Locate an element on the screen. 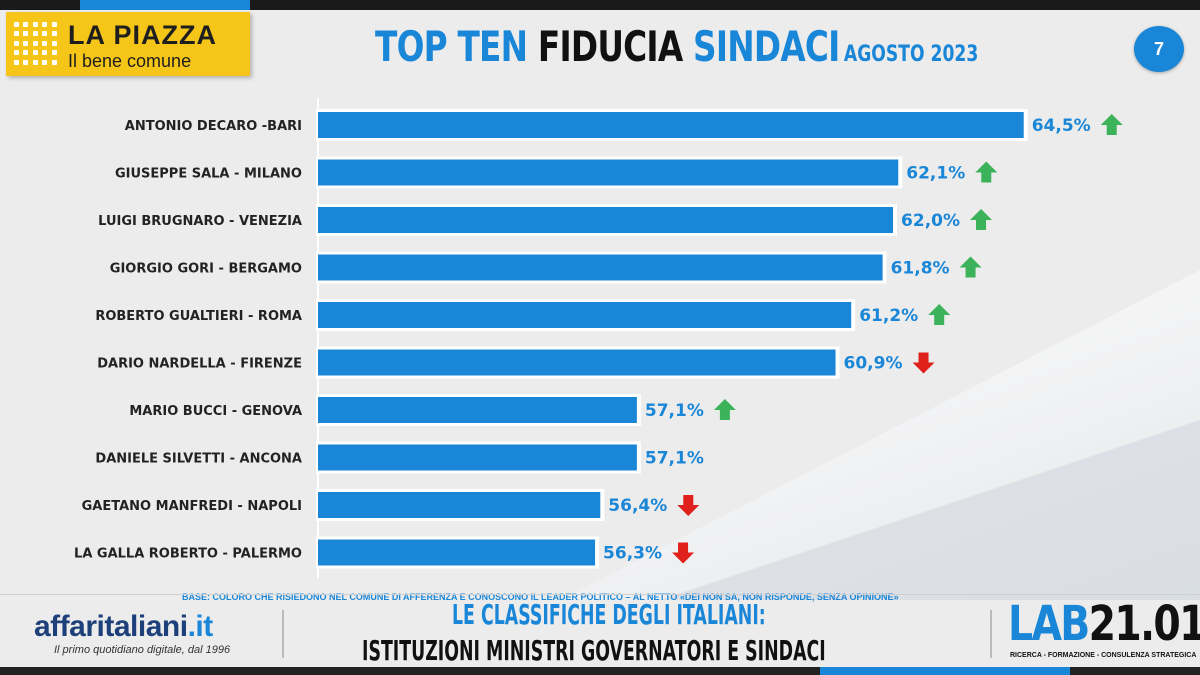 The image size is (1200, 675). footer-separator-left is located at coordinates (283, 634).